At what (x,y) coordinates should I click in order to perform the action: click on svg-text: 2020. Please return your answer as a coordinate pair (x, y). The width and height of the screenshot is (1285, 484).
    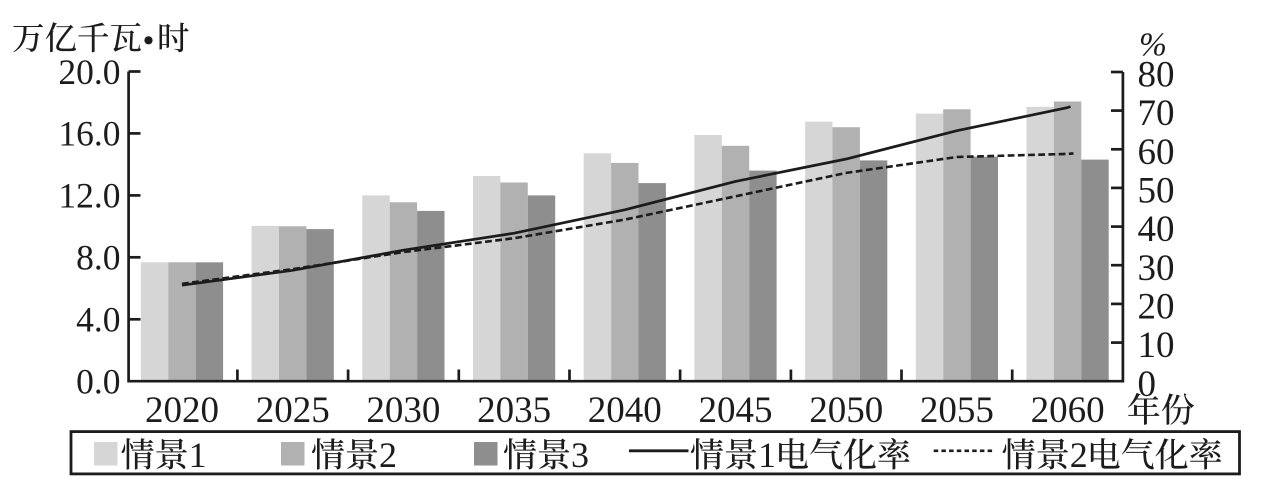
    Looking at the image, I should click on (182, 410).